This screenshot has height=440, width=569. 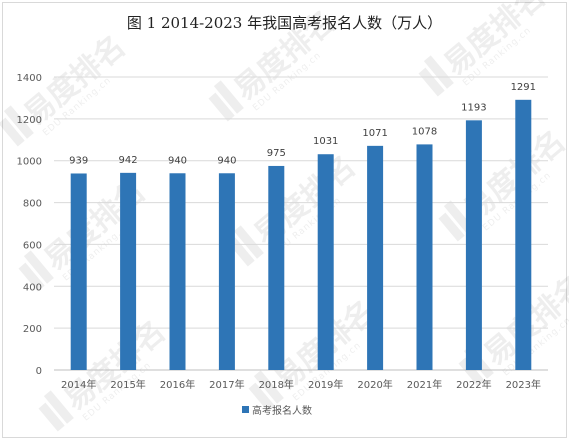 What do you see at coordinates (276, 153) in the screenshot?
I see `bar-value-label: 975` at bounding box center [276, 153].